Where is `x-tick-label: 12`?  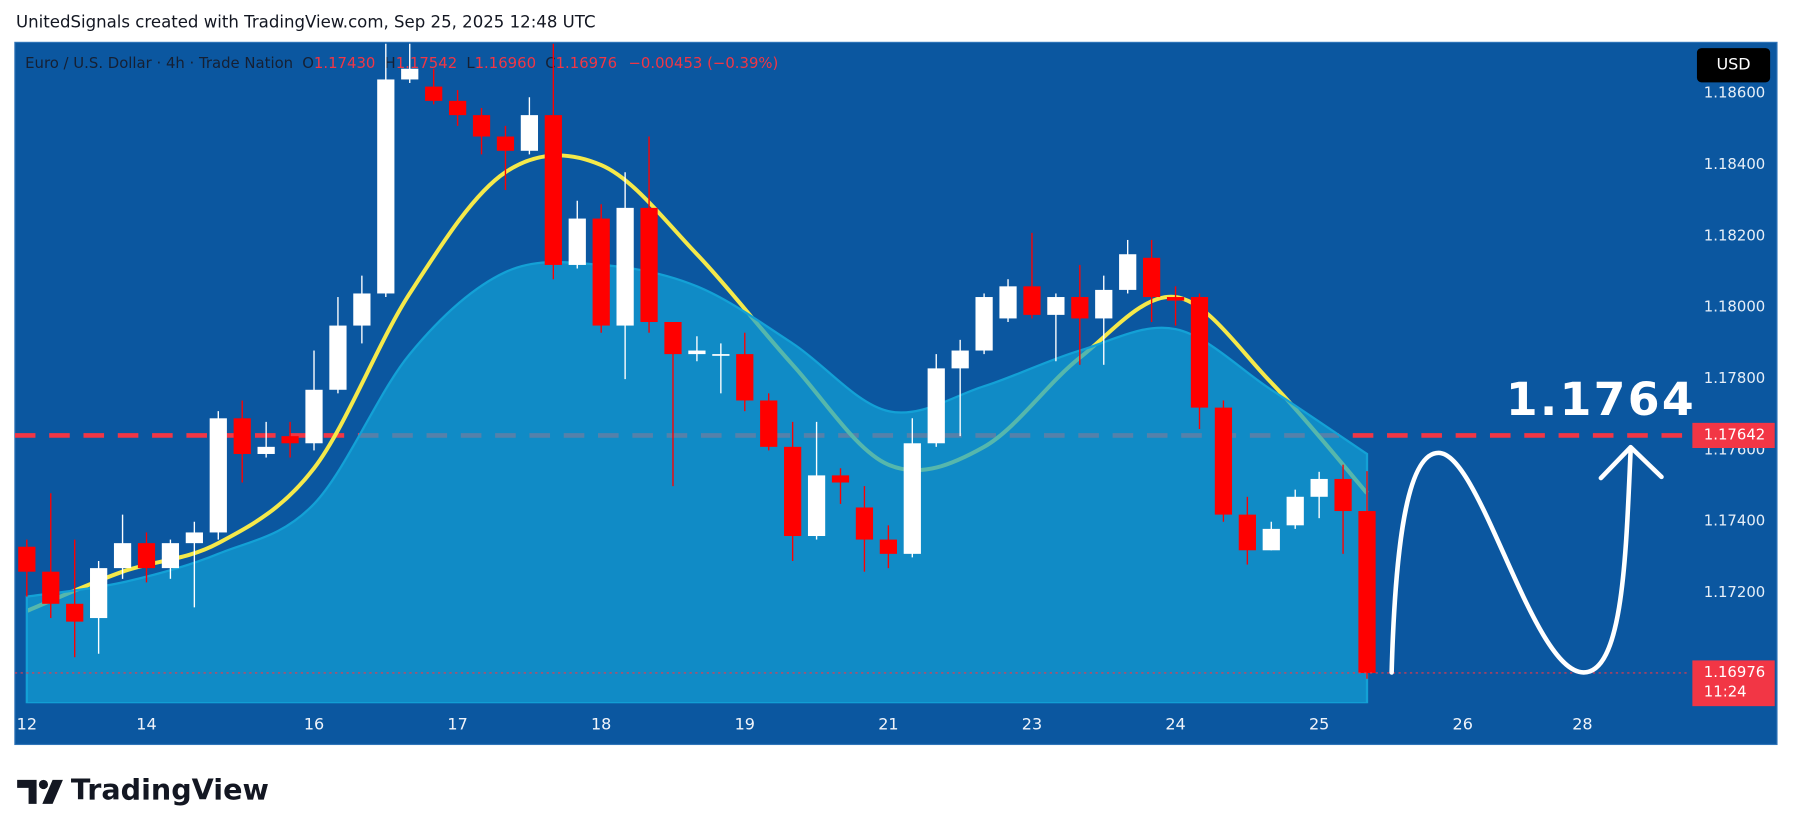
x-tick-label: 12 is located at coordinates (27, 724).